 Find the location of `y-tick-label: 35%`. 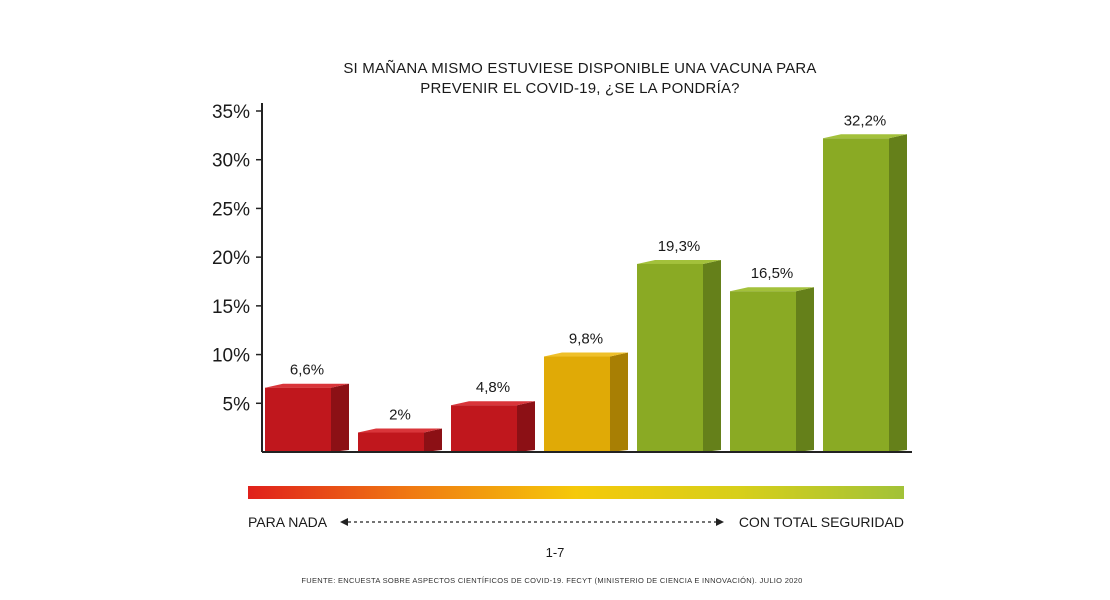

y-tick-label: 35% is located at coordinates (231, 112).